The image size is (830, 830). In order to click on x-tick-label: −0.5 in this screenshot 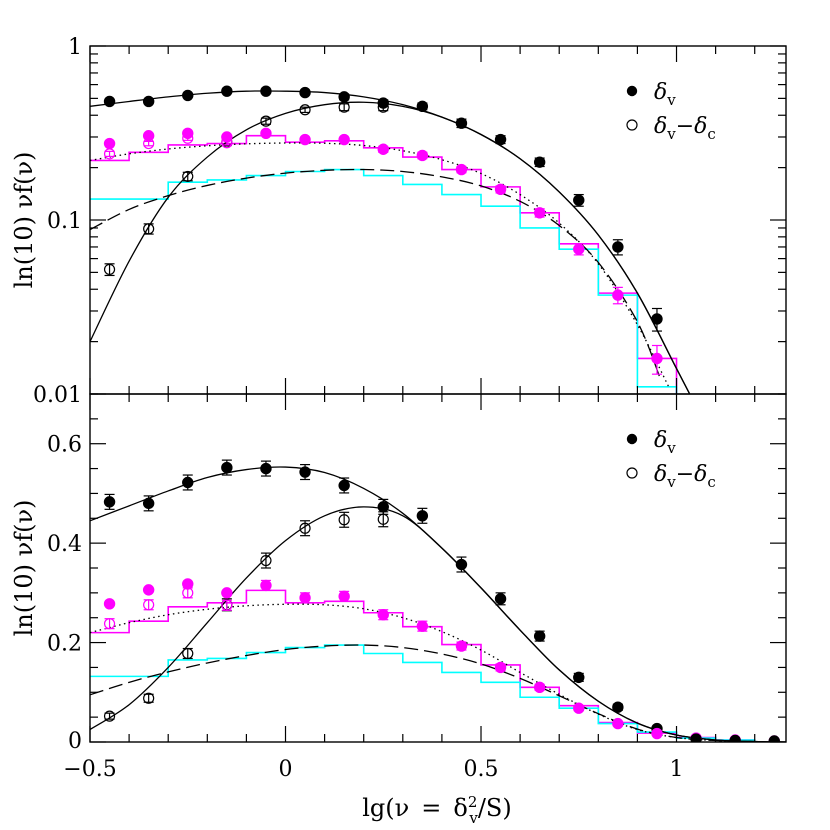, I will do `click(89, 769)`.